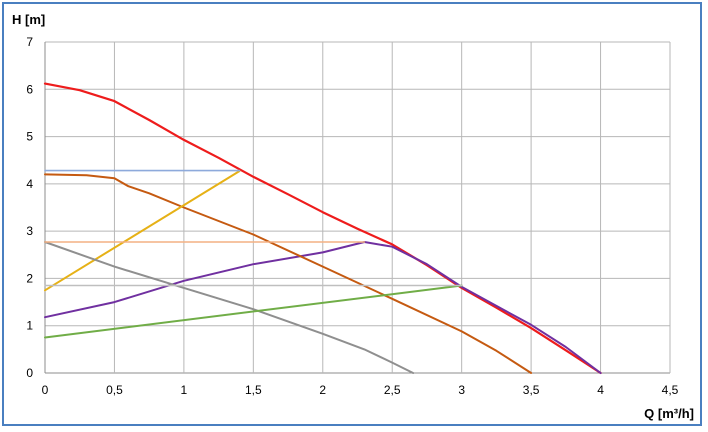  I want to click on y-tick-label: 7, so click(29, 42).